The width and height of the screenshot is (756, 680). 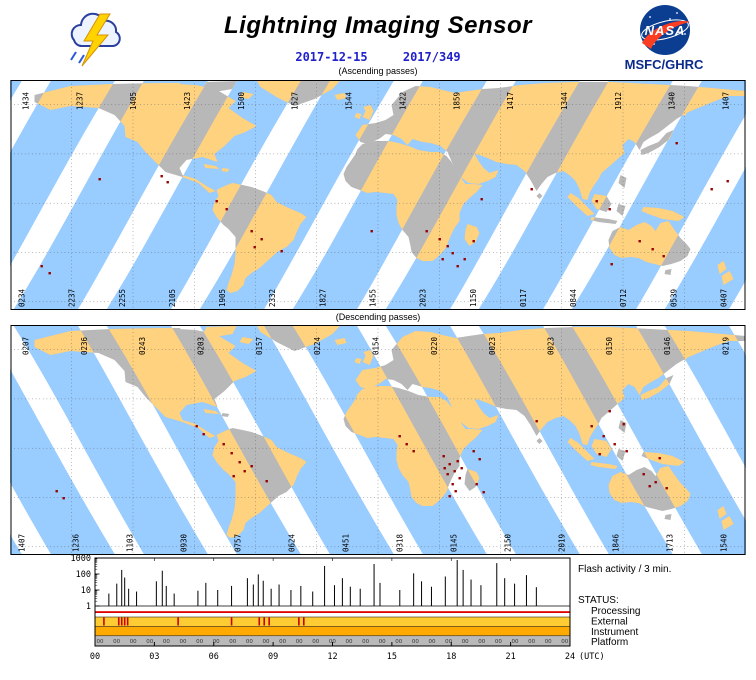 What do you see at coordinates (201, 346) in the screenshot?
I see `pass-time-label: 0203` at bounding box center [201, 346].